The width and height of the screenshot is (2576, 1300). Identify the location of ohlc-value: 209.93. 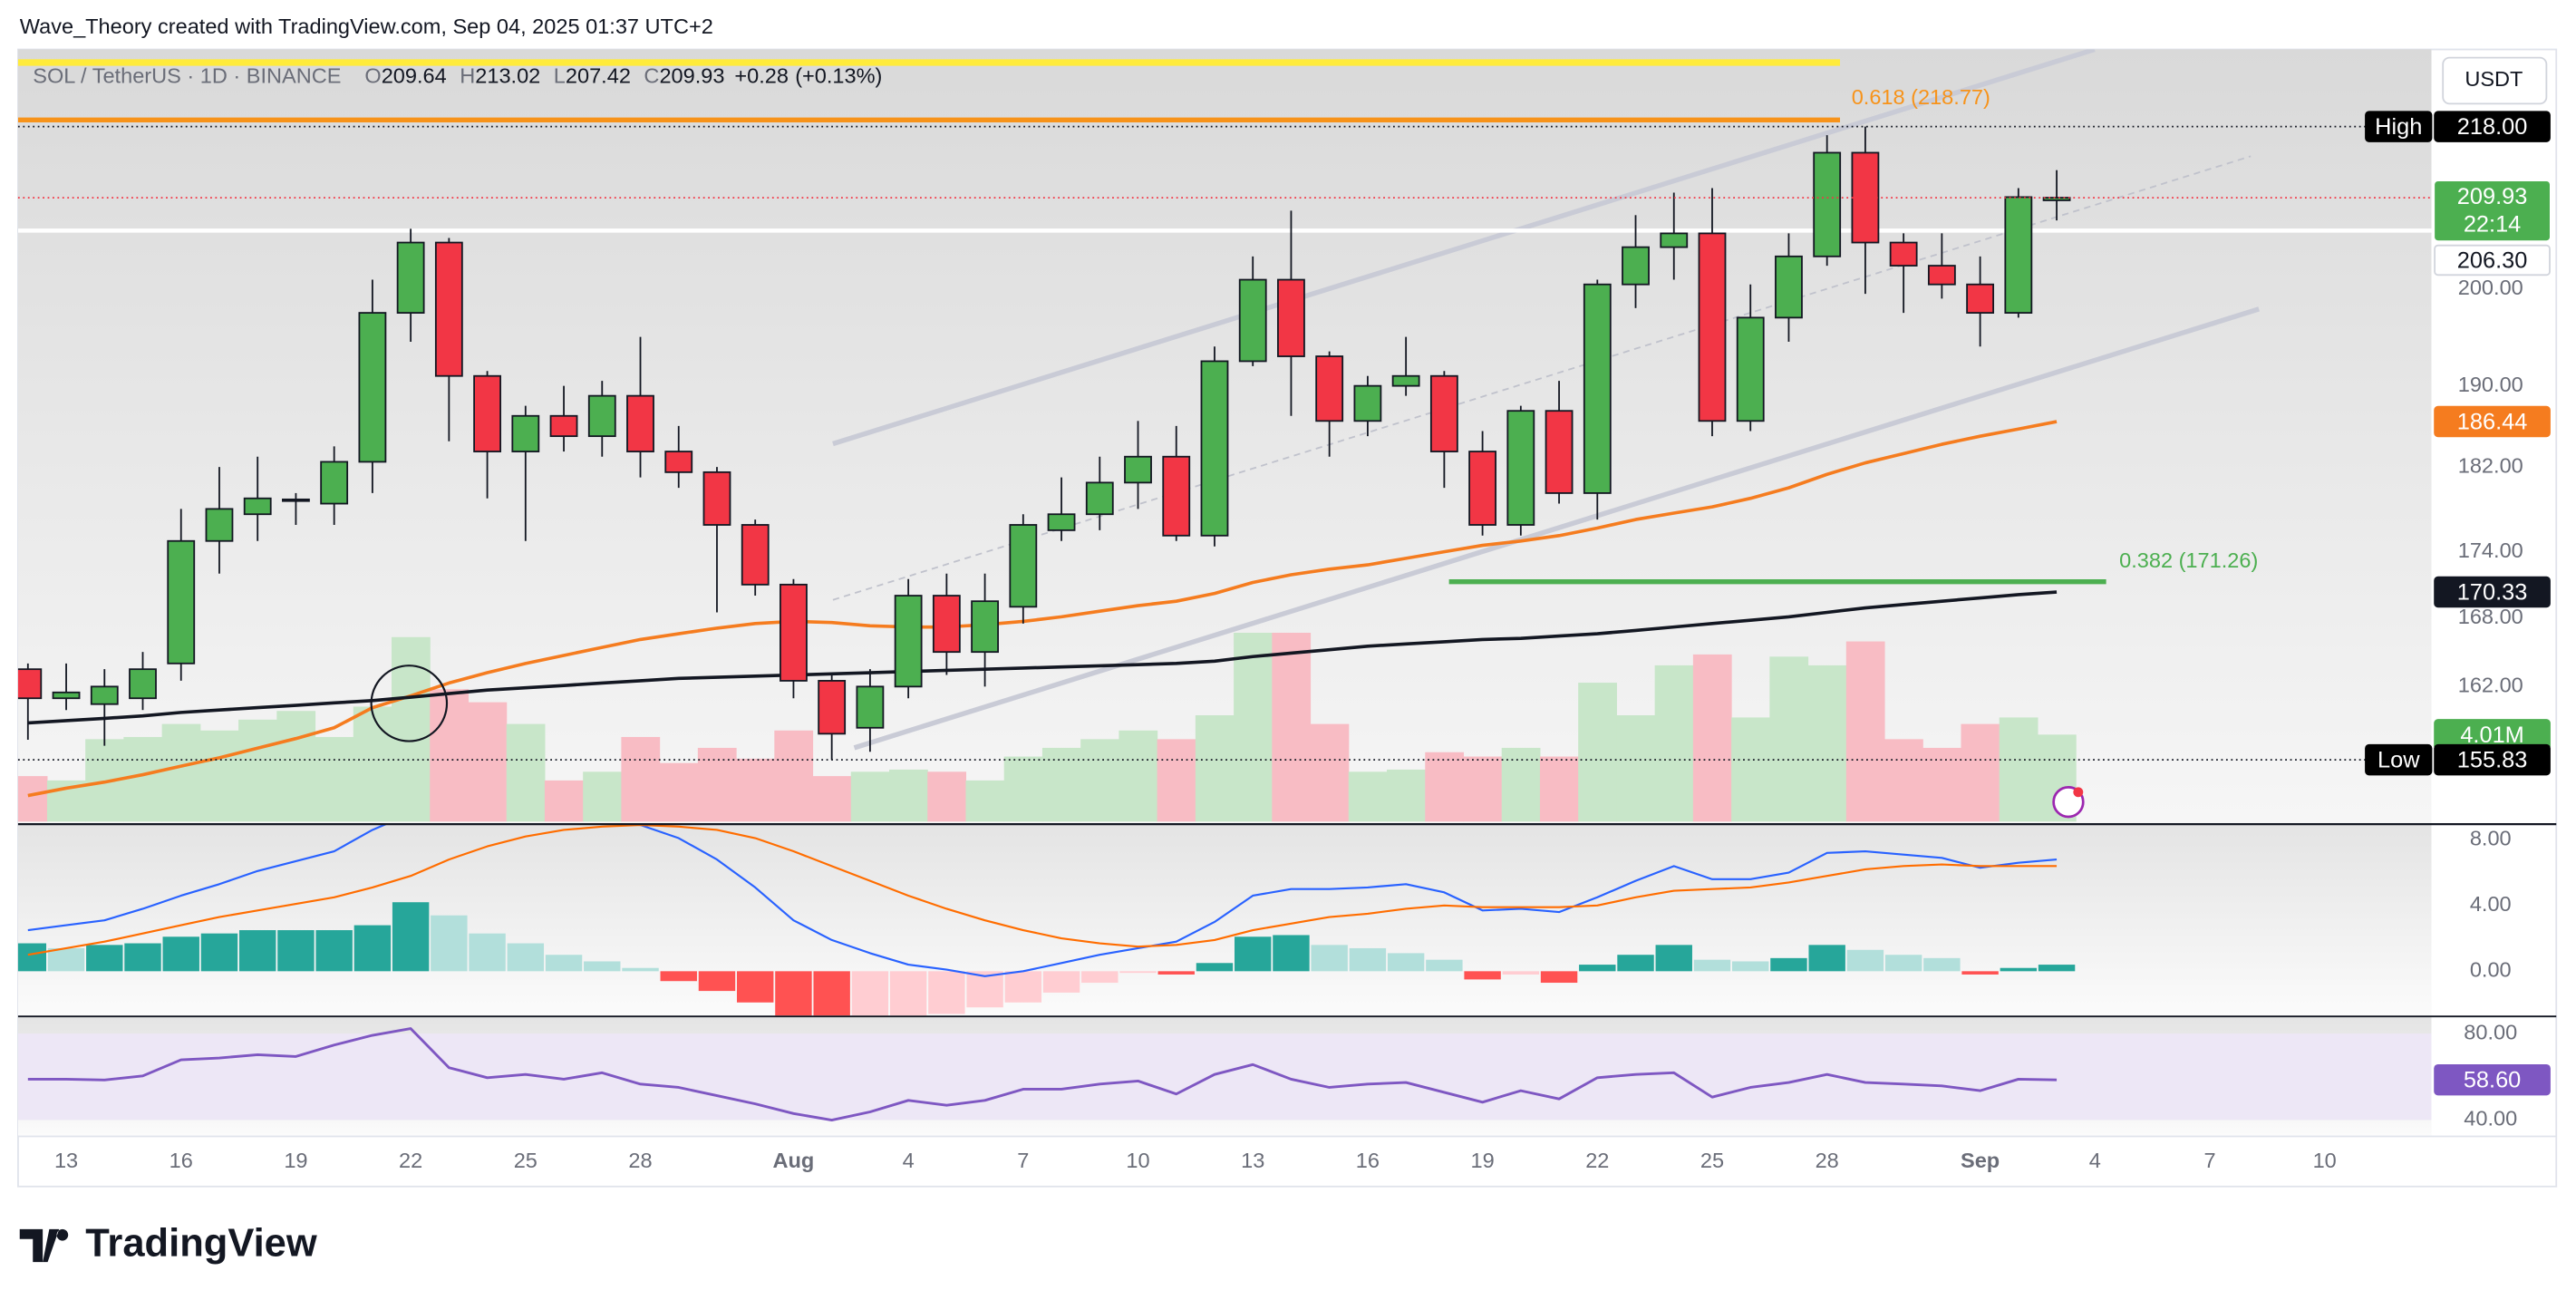
(691, 76).